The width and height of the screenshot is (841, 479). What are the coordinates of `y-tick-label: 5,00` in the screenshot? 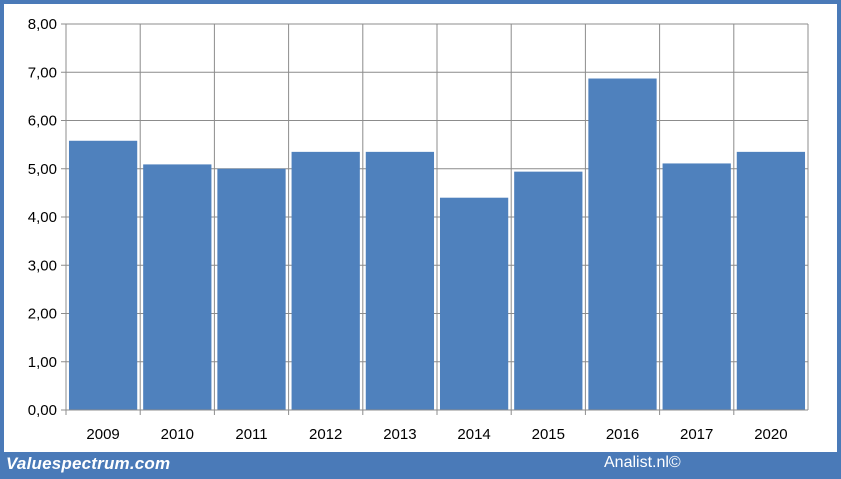 It's located at (42, 169).